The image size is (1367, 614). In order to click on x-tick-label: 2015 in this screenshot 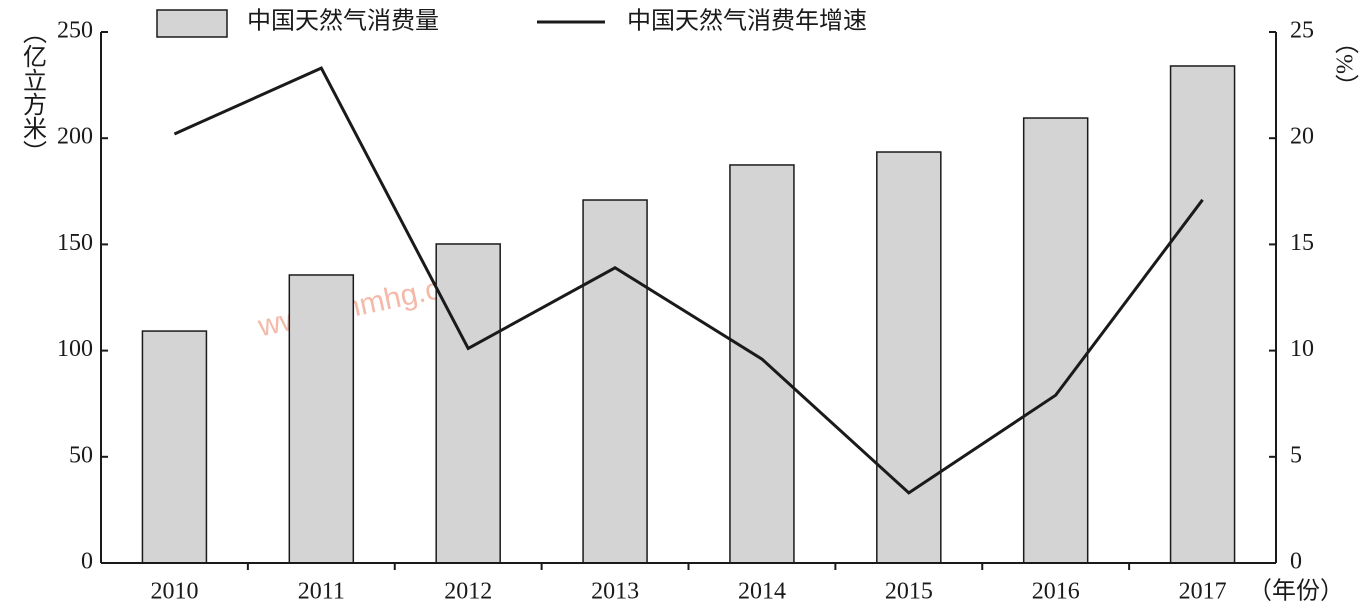, I will do `click(909, 592)`.